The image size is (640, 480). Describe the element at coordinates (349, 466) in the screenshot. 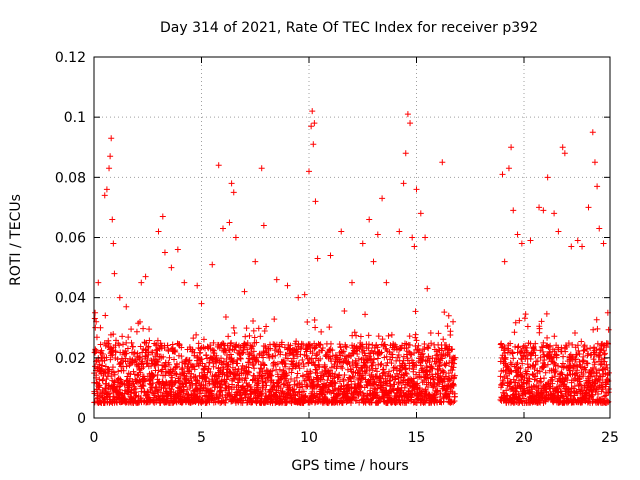

I see `x-axis-label: GPS time / hours` at that location.